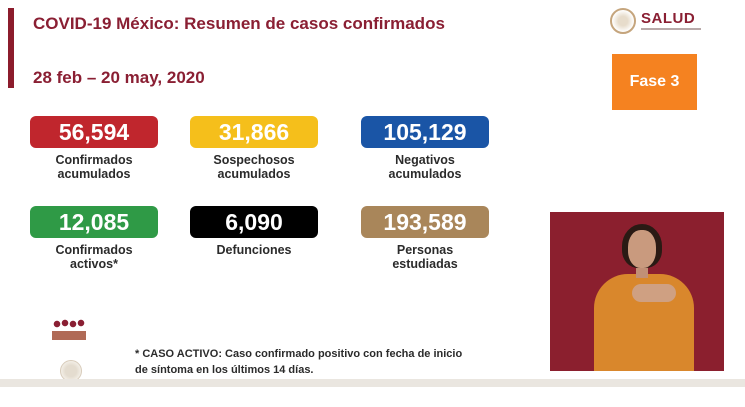  What do you see at coordinates (623, 21) in the screenshot?
I see `salud-seal-icon` at bounding box center [623, 21].